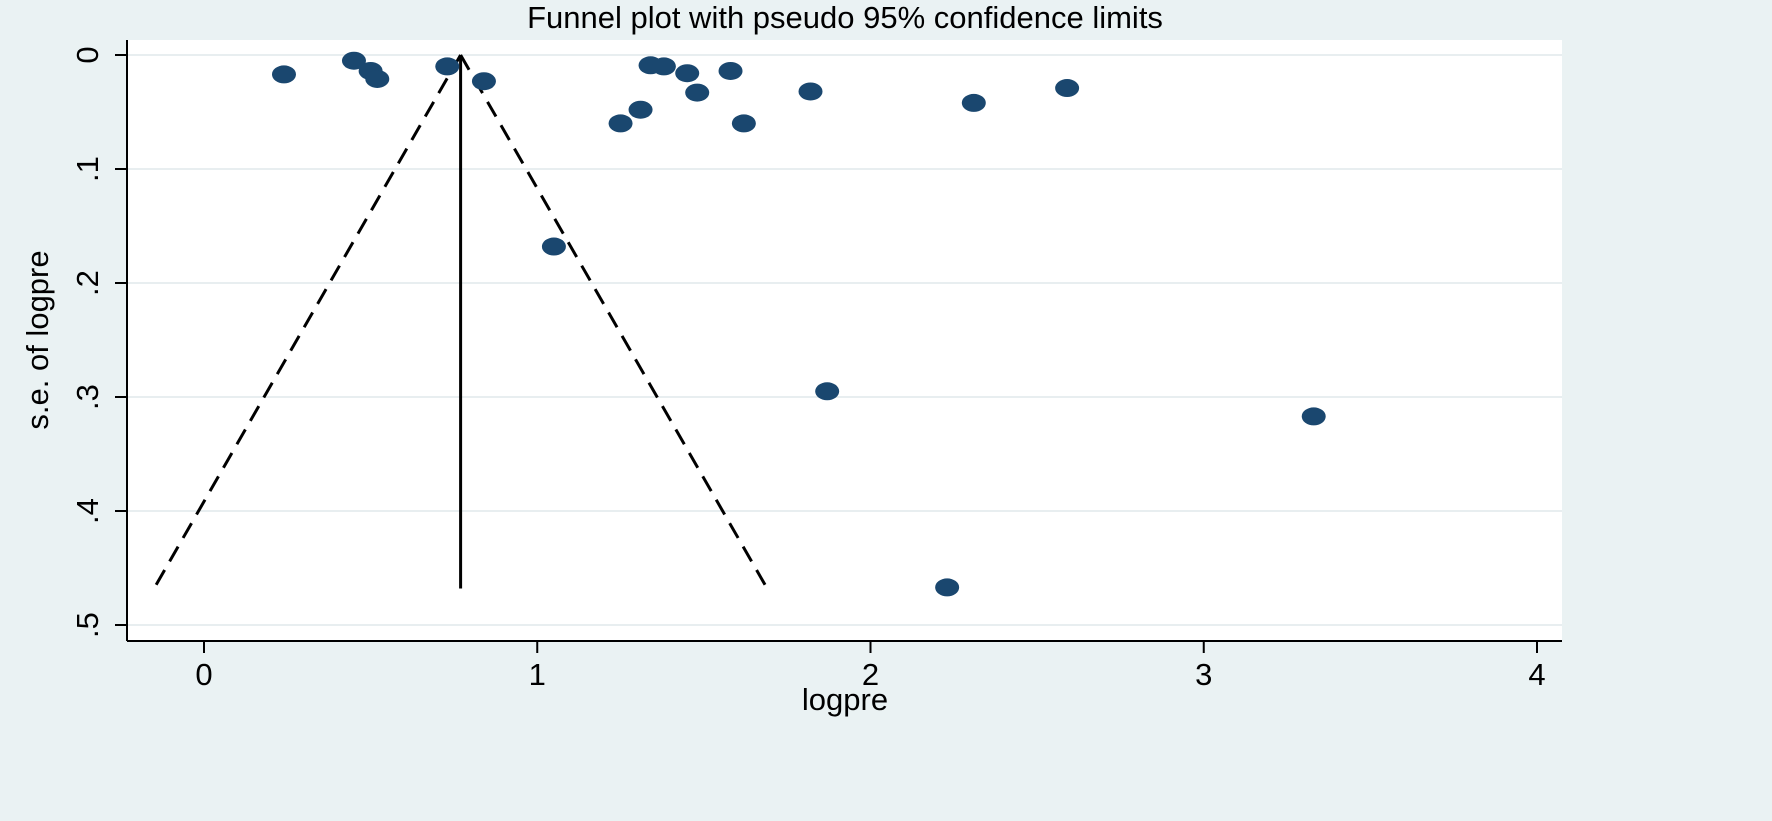  Describe the element at coordinates (203, 674) in the screenshot. I see `x-tick-label-0: 0` at that location.